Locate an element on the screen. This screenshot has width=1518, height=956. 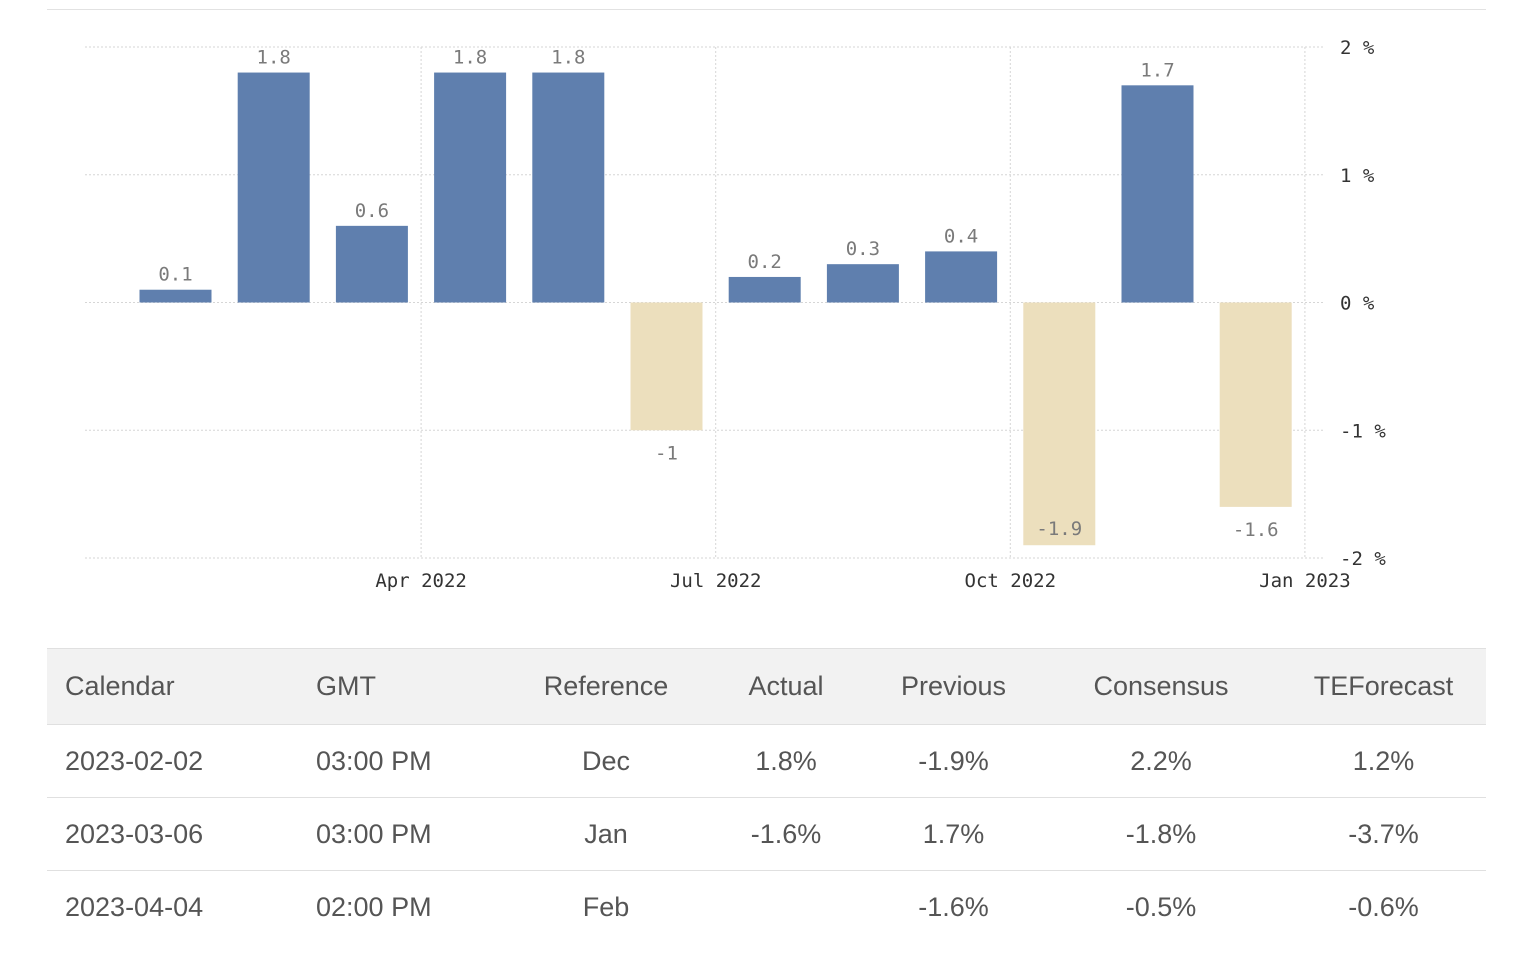
cell-previous: -1.6% is located at coordinates (953, 906).